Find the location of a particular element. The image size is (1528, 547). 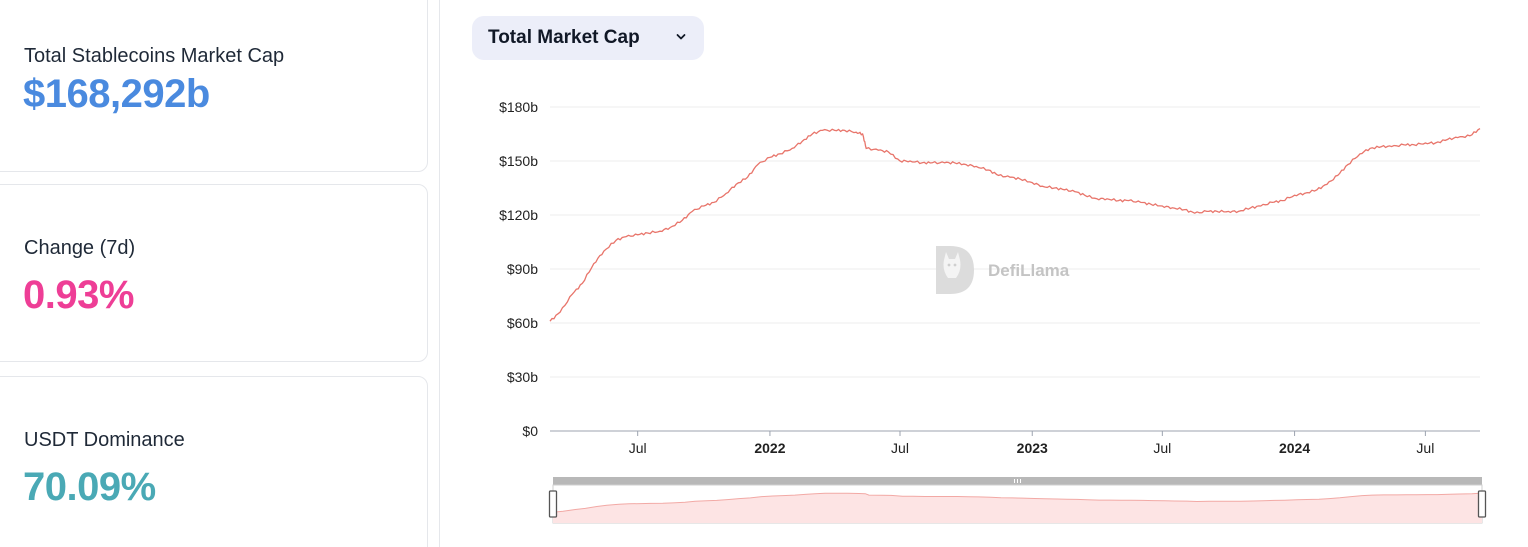

range-slider is located at coordinates (1017, 500).